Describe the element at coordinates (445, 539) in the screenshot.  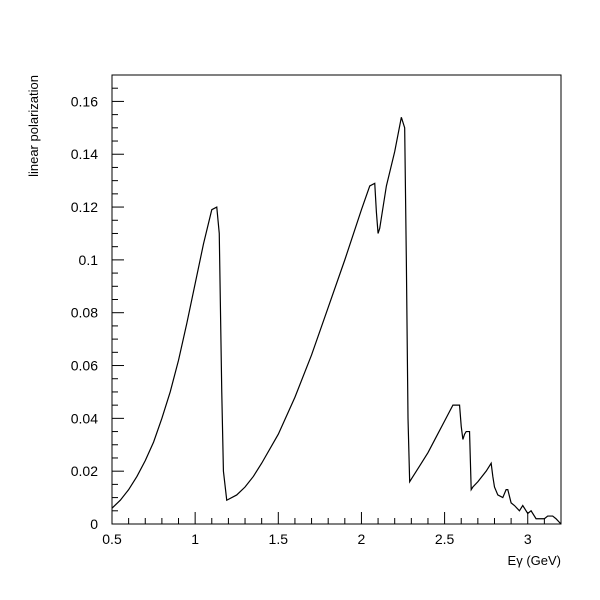
I see `x-tick-label: 2.5` at that location.